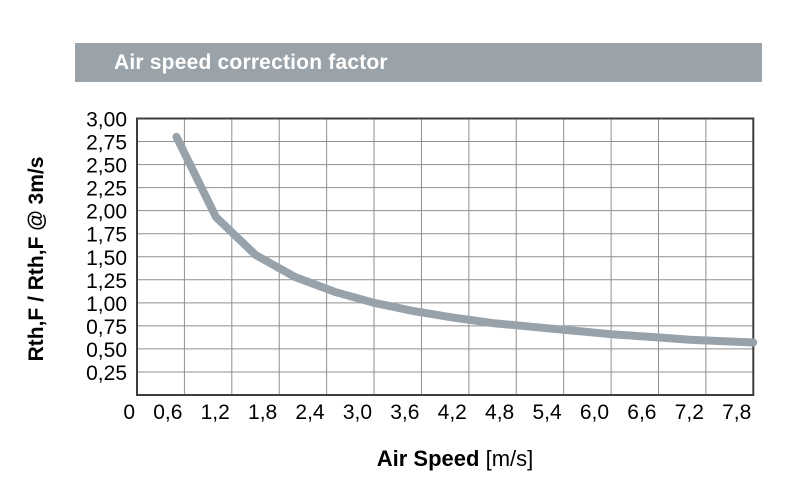 This screenshot has width=800, height=500. What do you see at coordinates (262, 412) in the screenshot?
I see `x-tick-label: 1,8` at bounding box center [262, 412].